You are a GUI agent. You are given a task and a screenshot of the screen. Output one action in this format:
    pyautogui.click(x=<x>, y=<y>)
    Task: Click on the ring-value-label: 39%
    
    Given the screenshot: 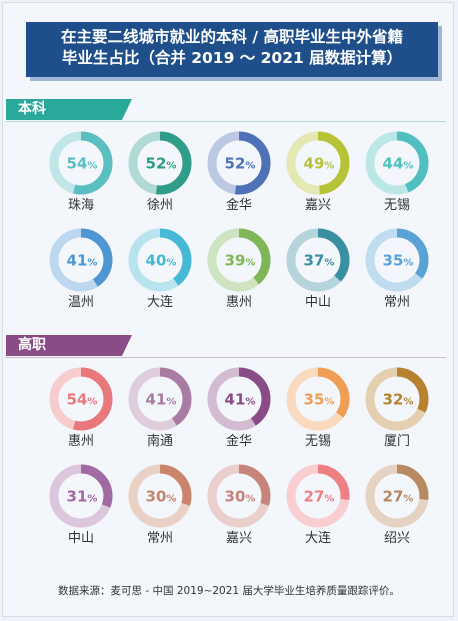 What is the action you would take?
    pyautogui.click(x=240, y=261)
    